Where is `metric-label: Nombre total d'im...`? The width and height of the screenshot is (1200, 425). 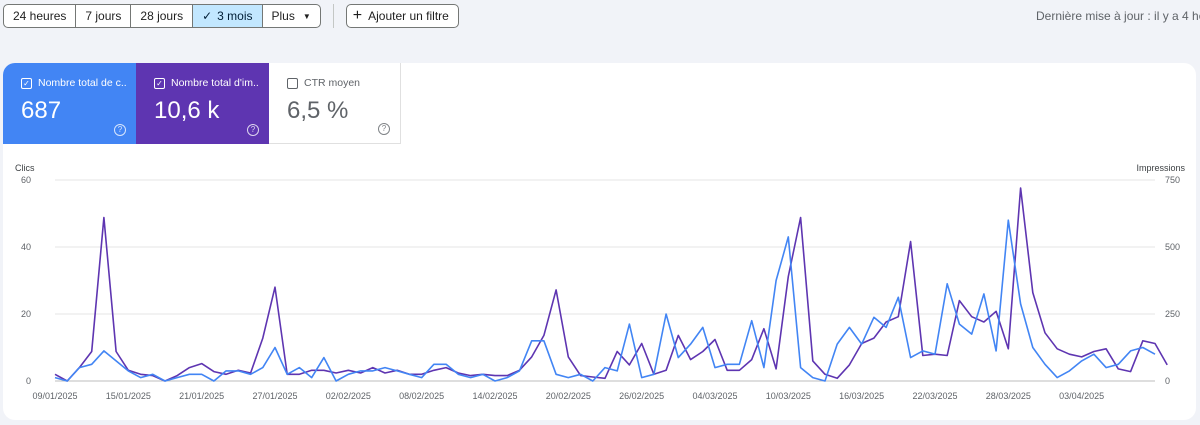 metric-label: Nombre total d'im... is located at coordinates (215, 83).